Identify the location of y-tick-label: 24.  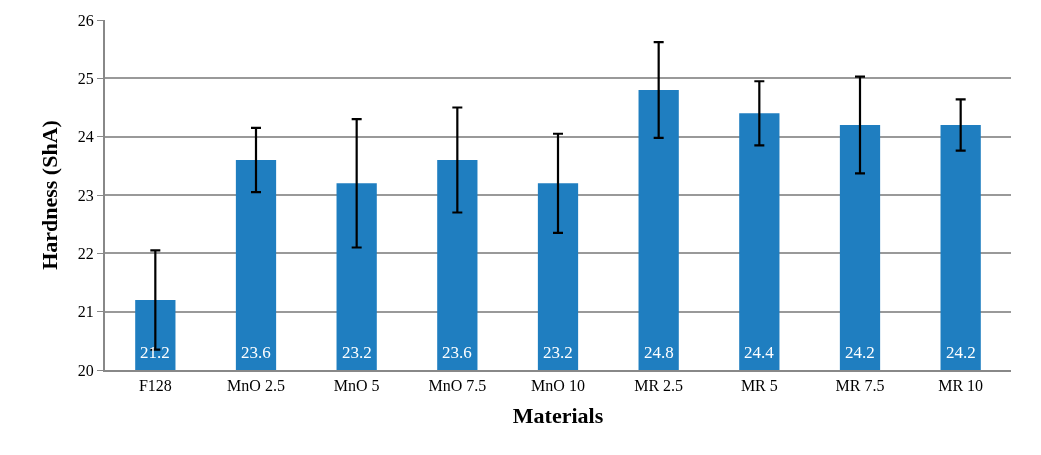
(85, 137).